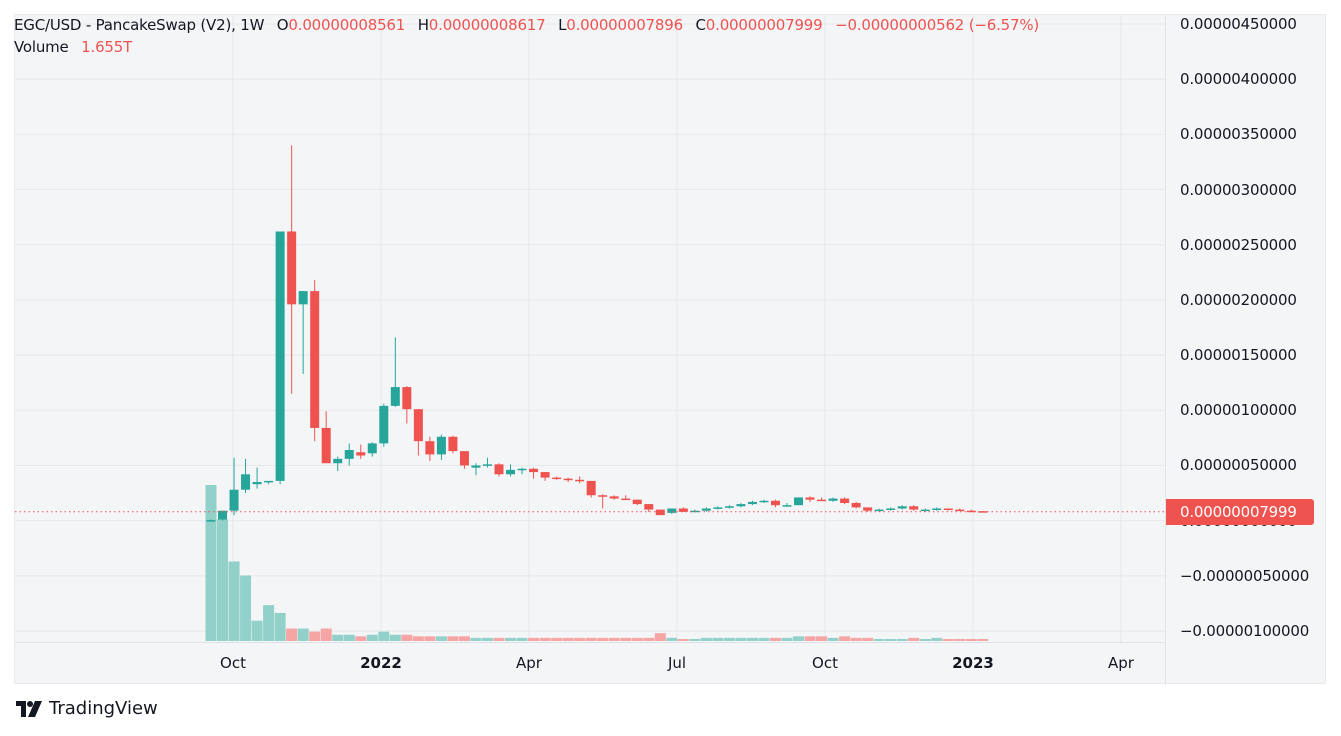 This screenshot has width=1341, height=736. Describe the element at coordinates (1238, 24) in the screenshot. I see `price-tick-label: 0.00000450000` at that location.